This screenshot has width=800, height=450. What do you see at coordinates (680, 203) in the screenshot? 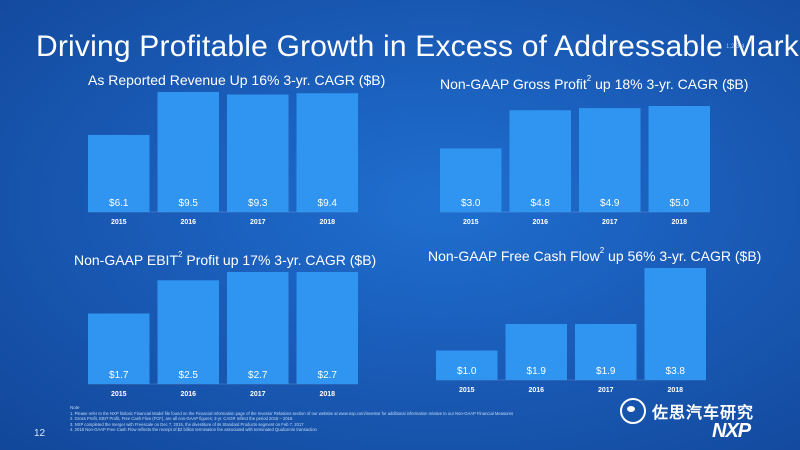
I see `gross-profit-value-label-2018: $5.0` at bounding box center [680, 203].